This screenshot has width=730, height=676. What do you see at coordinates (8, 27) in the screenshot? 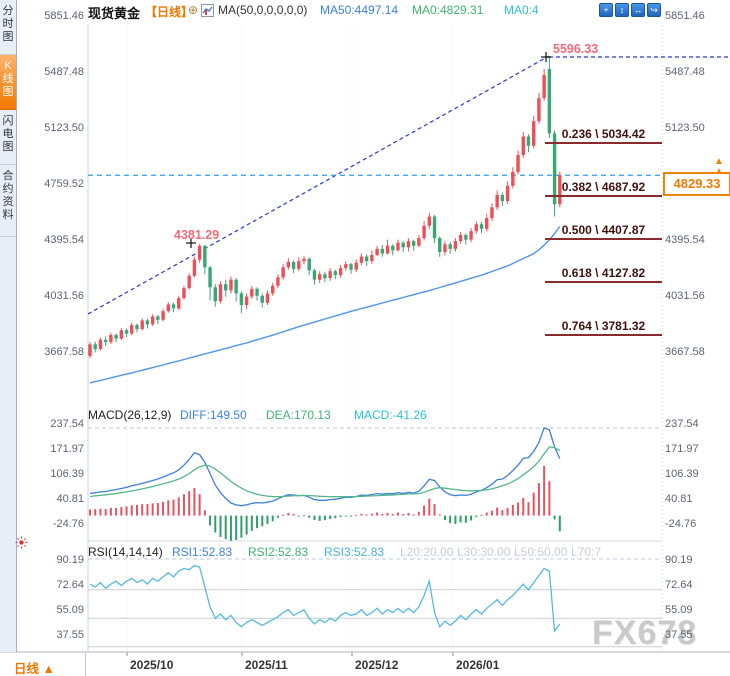
I see `sidebar-tab-time-chart: 分时图` at bounding box center [8, 27].